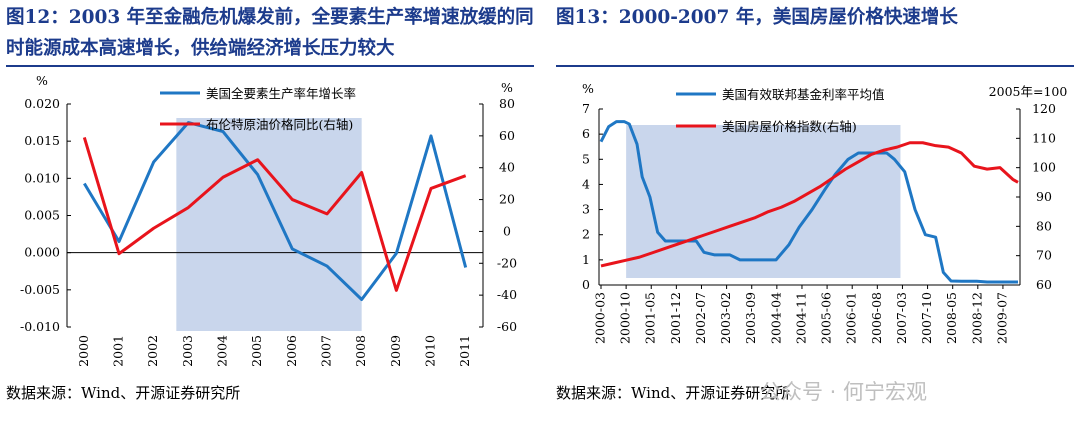 Image resolution: width=1080 pixels, height=438 pixels. Describe the element at coordinates (507, 87) in the screenshot. I see `right-axis-unit: %` at that location.